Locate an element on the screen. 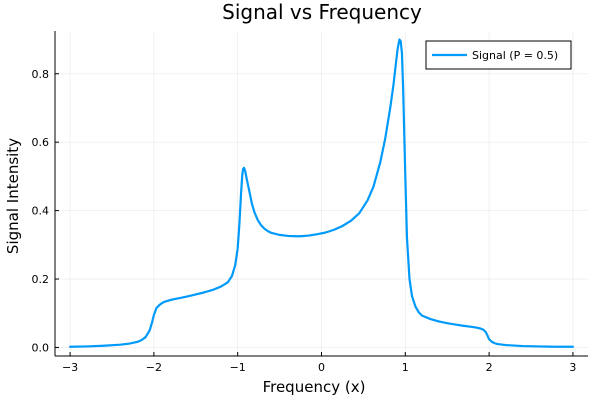 The width and height of the screenshot is (600, 400). chart-title: Signal vs Frequency is located at coordinates (322, 12).